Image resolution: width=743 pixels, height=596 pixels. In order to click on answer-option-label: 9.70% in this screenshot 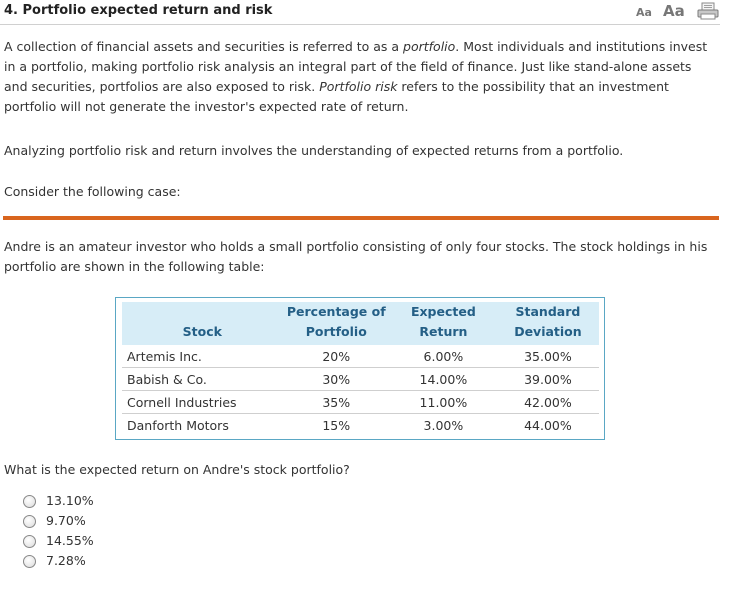, I will do `click(66, 520)`.